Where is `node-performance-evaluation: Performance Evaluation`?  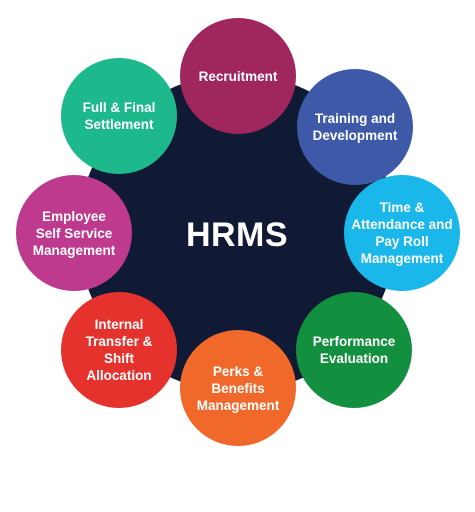 node-performance-evaluation: Performance Evaluation is located at coordinates (354, 350).